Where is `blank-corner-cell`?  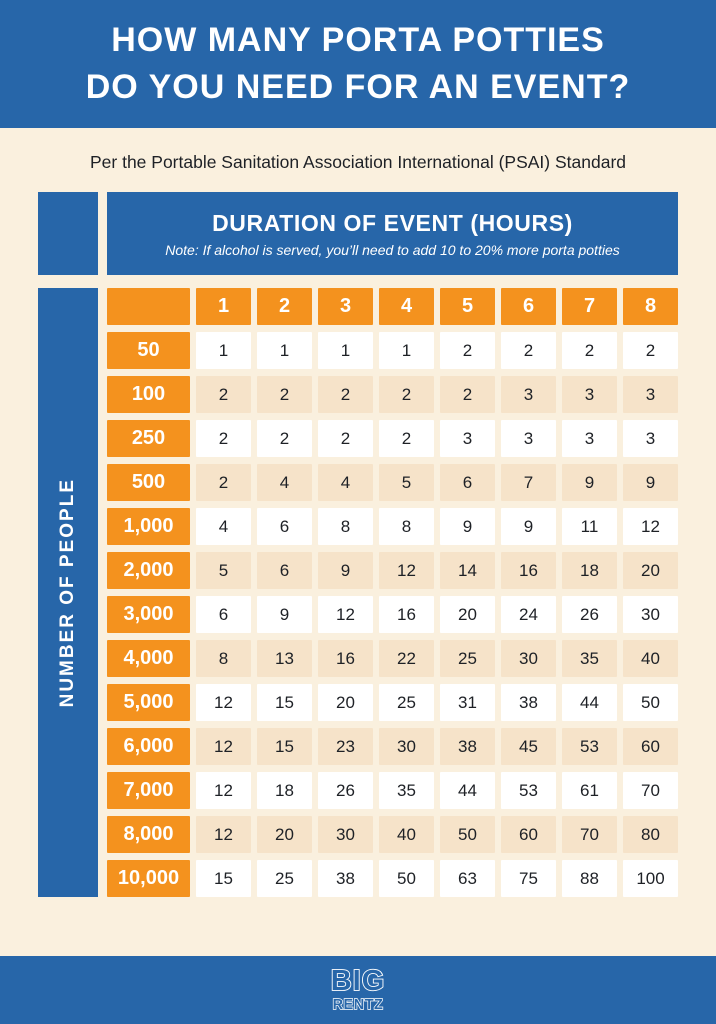
blank-corner-cell is located at coordinates (148, 306).